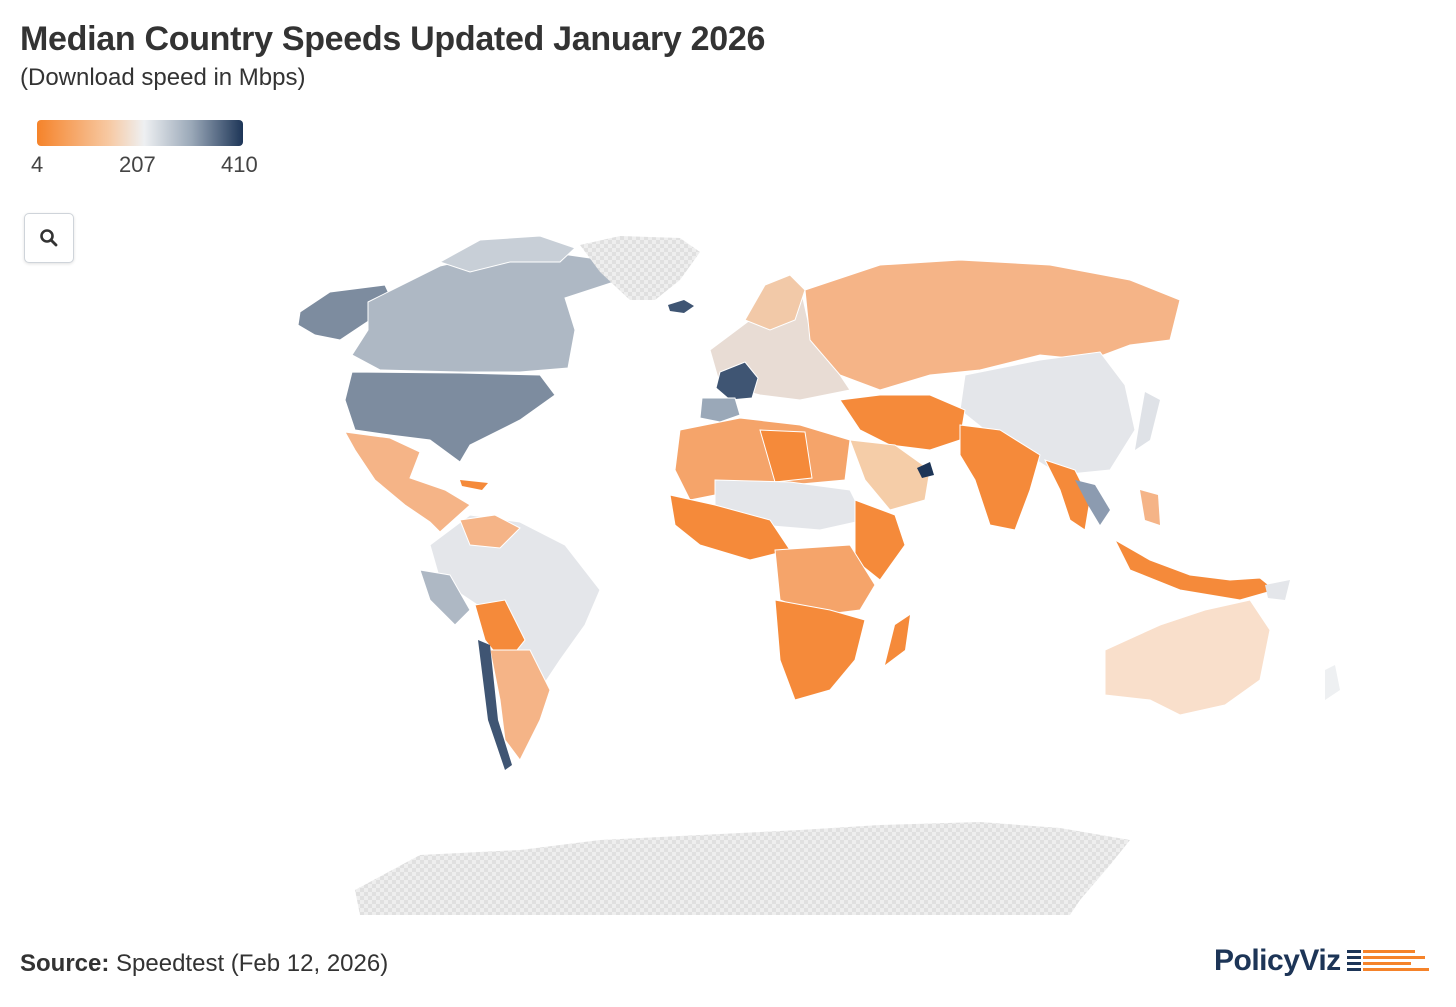  Describe the element at coordinates (925, 470) in the screenshot. I see `region-uae` at that location.